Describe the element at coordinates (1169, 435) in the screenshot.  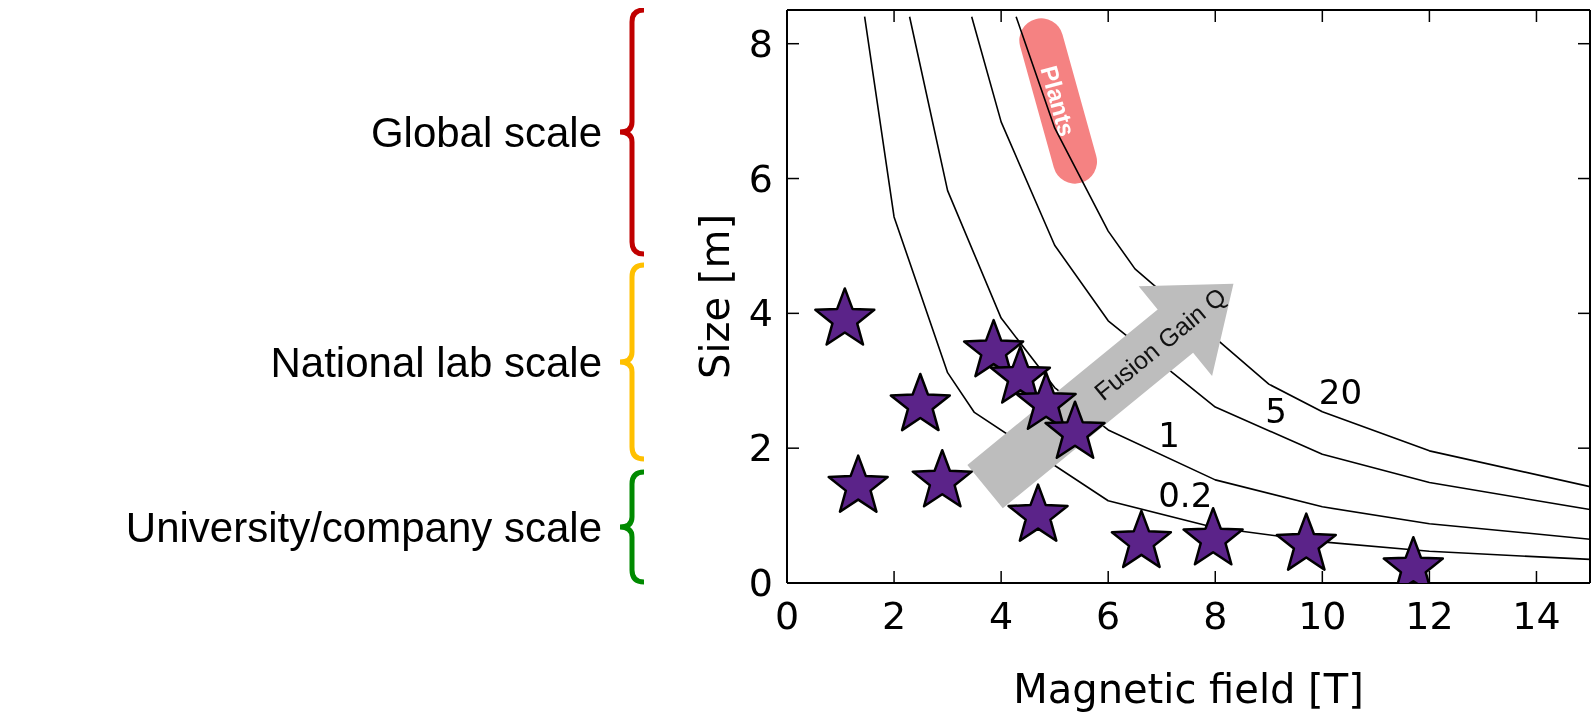
I see `series-label: 1` at that location.